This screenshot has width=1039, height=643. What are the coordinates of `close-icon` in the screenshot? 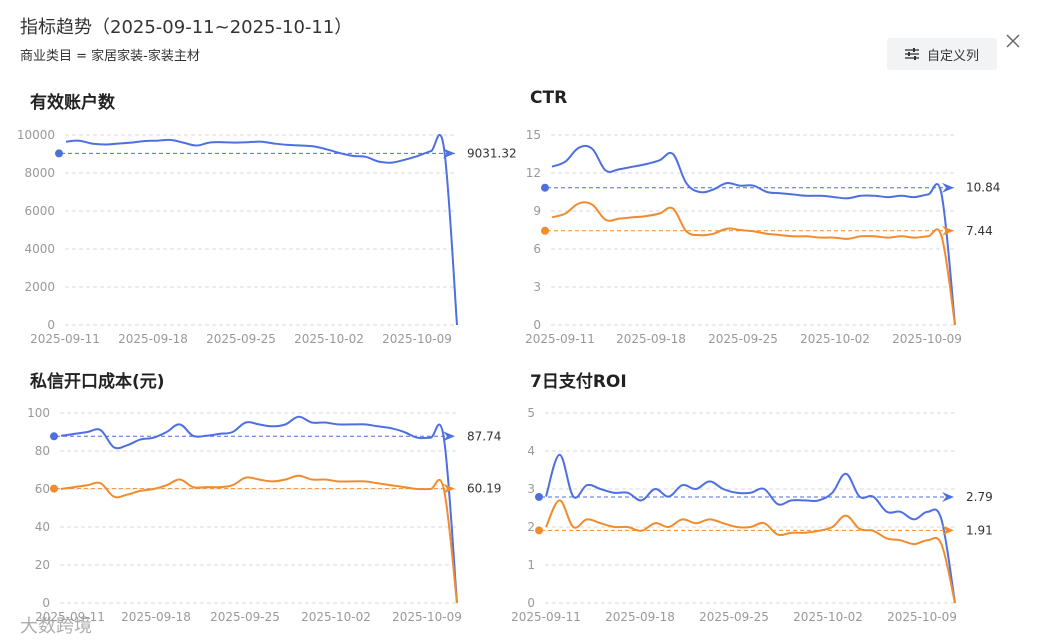 It's located at (1013, 41).